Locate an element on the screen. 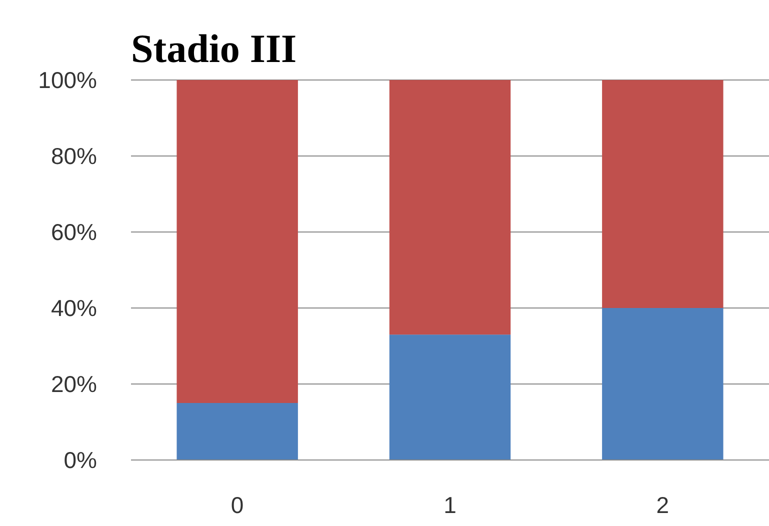  y-tick-label: 0% is located at coordinates (80, 460).